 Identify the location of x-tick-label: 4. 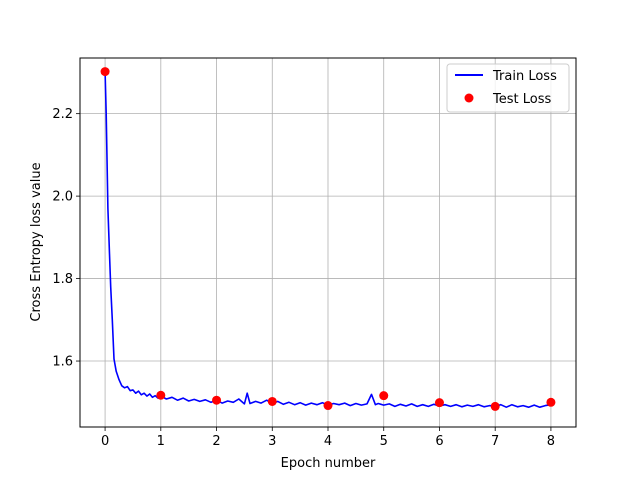
(328, 441).